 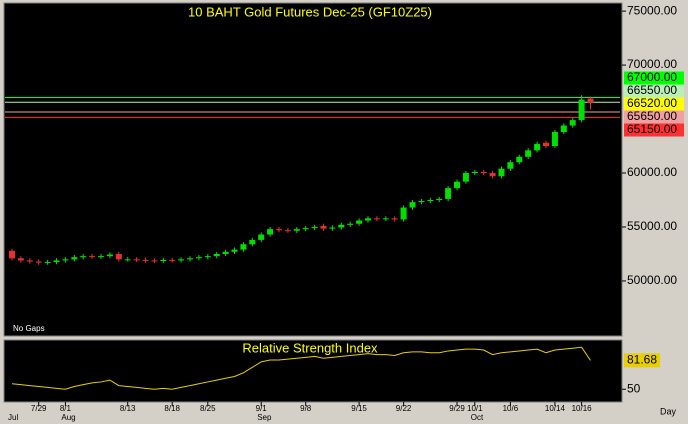 I want to click on x-tick-label: 9/22, so click(x=404, y=408).